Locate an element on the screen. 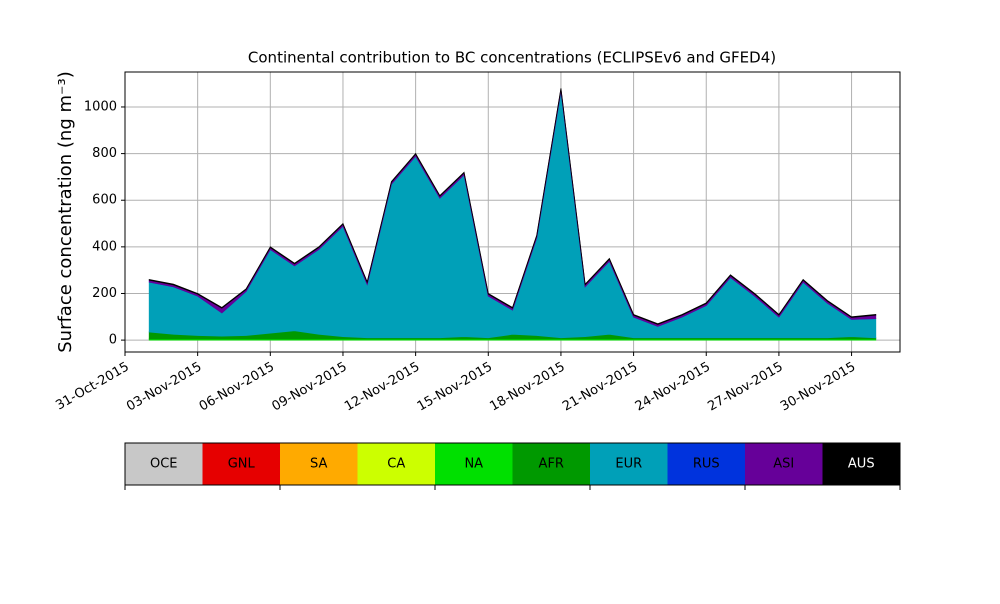 The image size is (1000, 604). y-tick-label: 1000 is located at coordinates (100, 106).